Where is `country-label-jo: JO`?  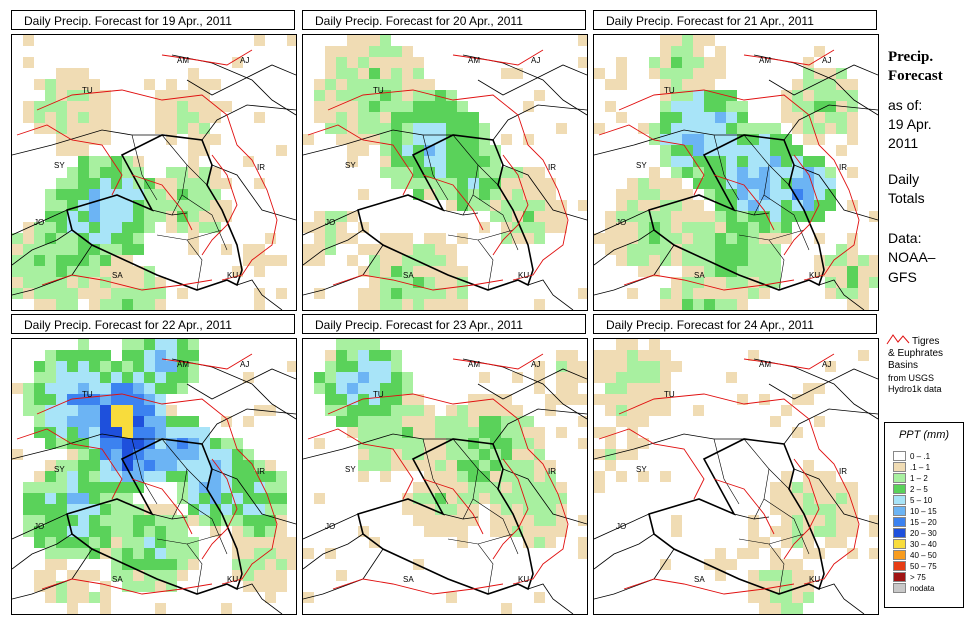
country-label-jo: JO is located at coordinates (330, 526).